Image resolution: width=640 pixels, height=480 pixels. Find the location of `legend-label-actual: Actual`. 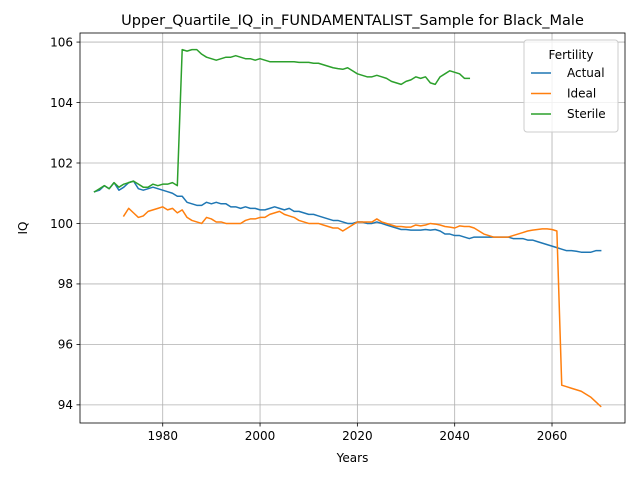

legend-label-actual: Actual is located at coordinates (586, 73).